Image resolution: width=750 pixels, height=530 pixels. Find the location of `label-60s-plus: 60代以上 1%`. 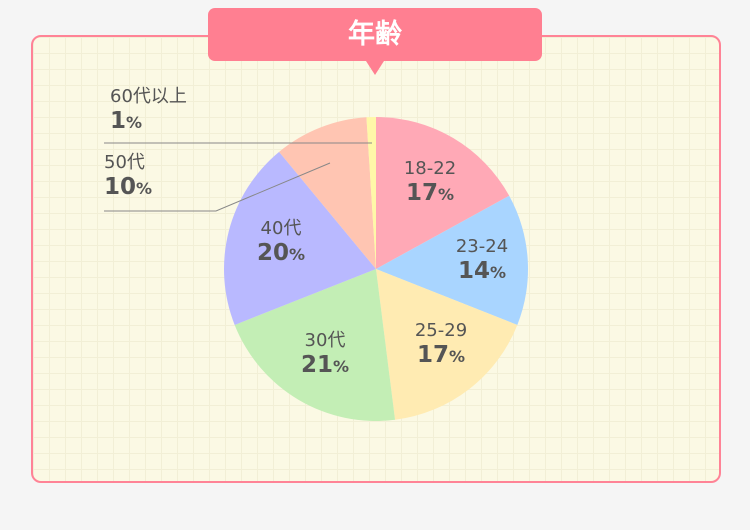

label-60s-plus: 60代以上 1% is located at coordinates (148, 110).